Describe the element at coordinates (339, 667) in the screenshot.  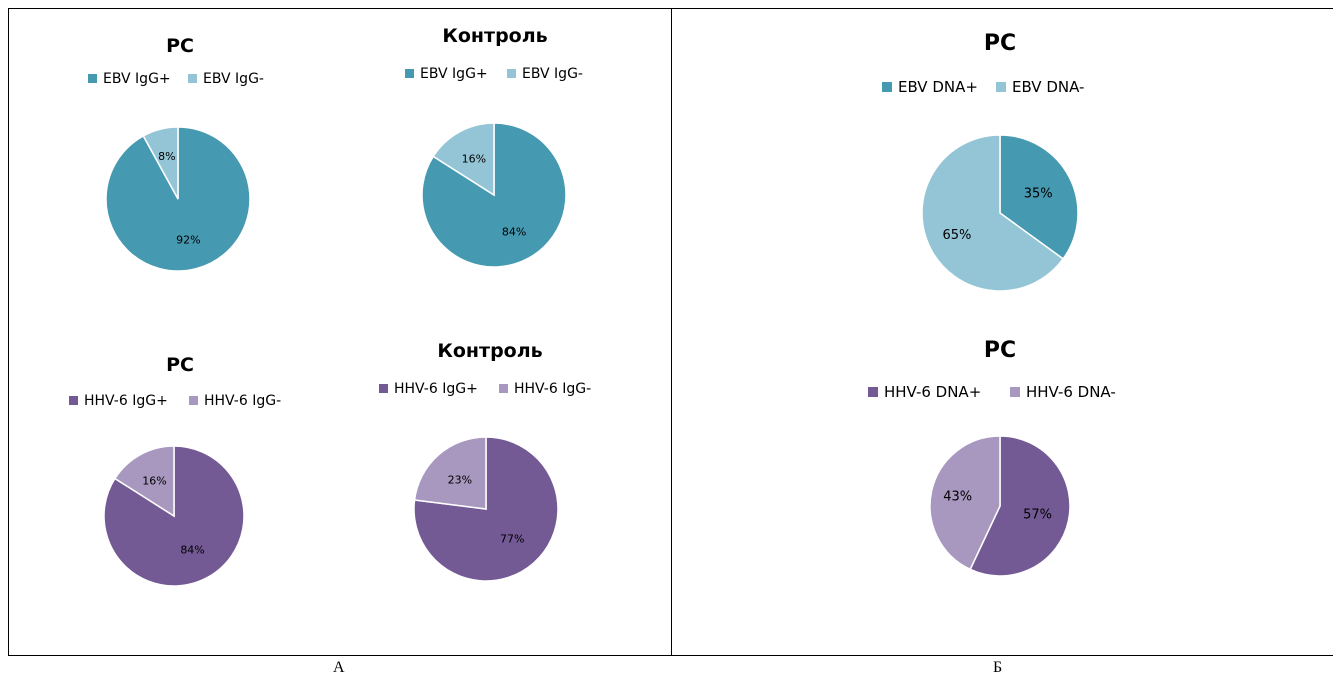
I see `panel-label-a: А` at that location.